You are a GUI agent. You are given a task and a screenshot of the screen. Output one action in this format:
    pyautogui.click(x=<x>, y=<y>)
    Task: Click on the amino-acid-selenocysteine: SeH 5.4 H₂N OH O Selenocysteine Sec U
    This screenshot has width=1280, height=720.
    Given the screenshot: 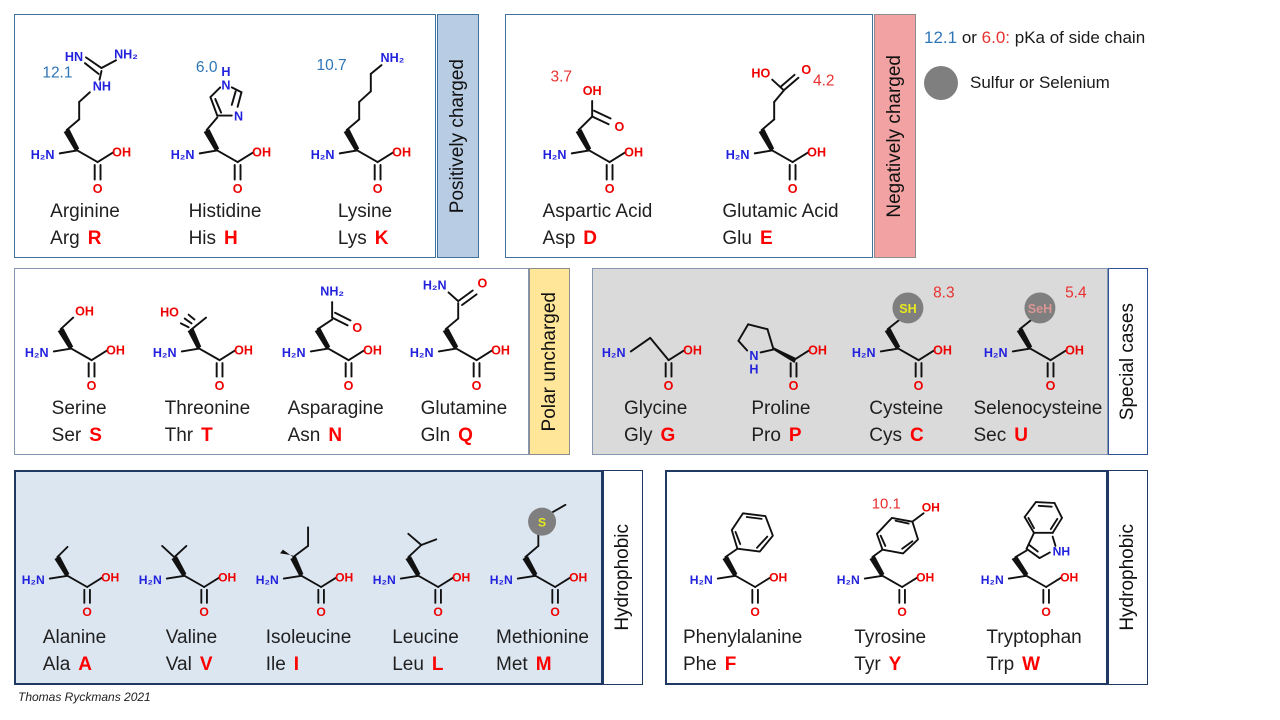 What is the action you would take?
    pyautogui.click(x=1037, y=365)
    